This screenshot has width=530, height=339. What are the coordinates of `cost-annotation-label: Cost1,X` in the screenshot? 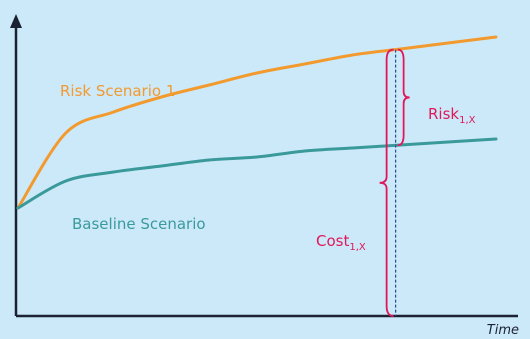 It's located at (341, 242).